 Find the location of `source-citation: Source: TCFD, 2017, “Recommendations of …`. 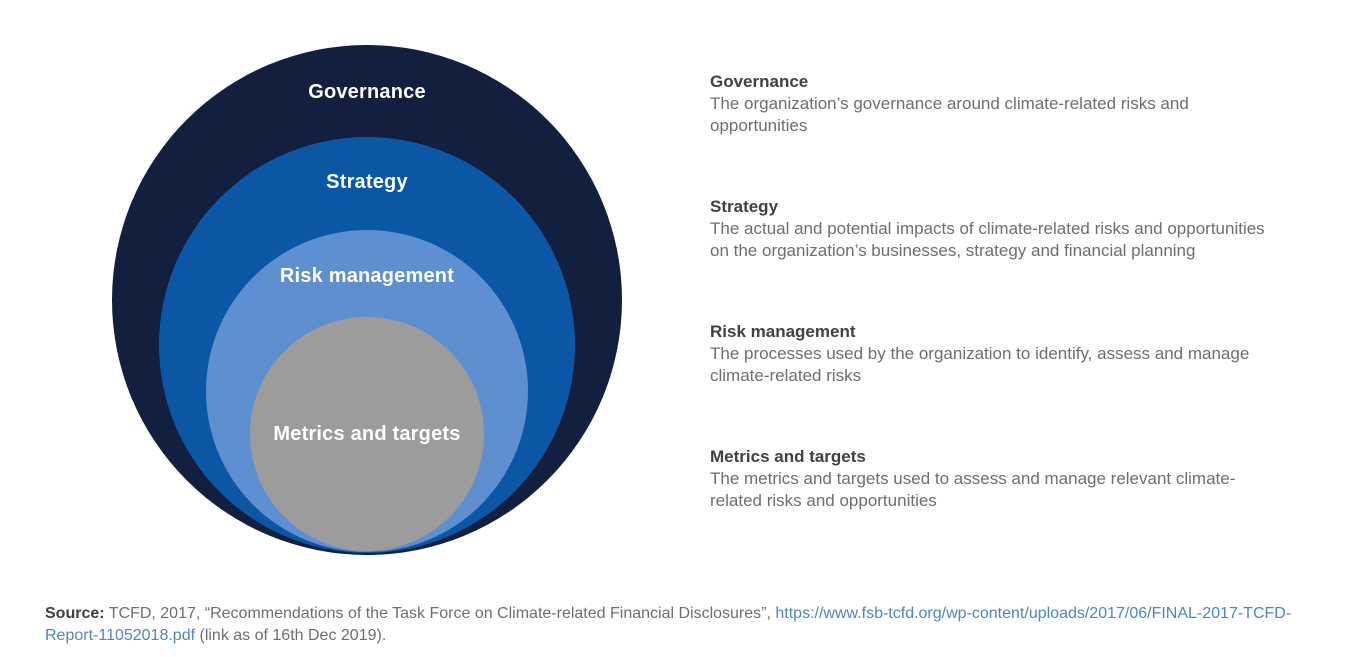

source-citation: Source: TCFD, 2017, “Recommendations of … is located at coordinates (691, 625).